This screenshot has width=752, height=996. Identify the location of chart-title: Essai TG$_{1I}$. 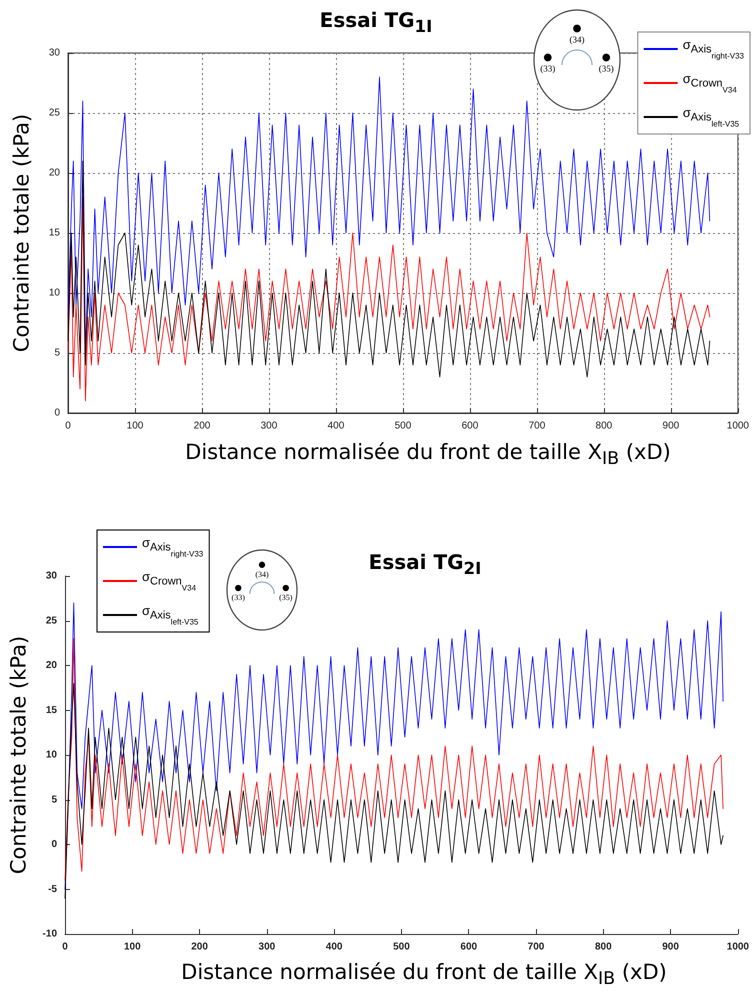
(376, 22).